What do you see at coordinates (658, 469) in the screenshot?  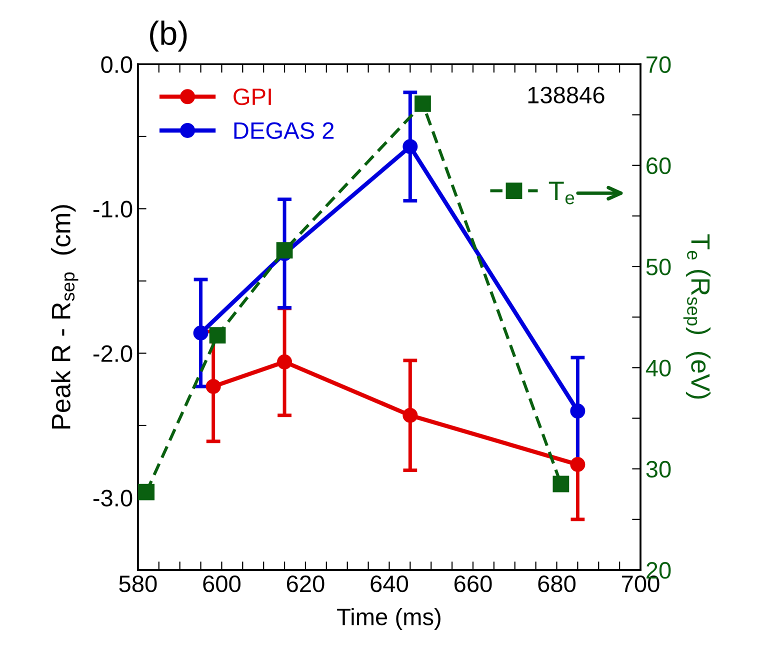 I see `y2-tick-label: 30` at bounding box center [658, 469].